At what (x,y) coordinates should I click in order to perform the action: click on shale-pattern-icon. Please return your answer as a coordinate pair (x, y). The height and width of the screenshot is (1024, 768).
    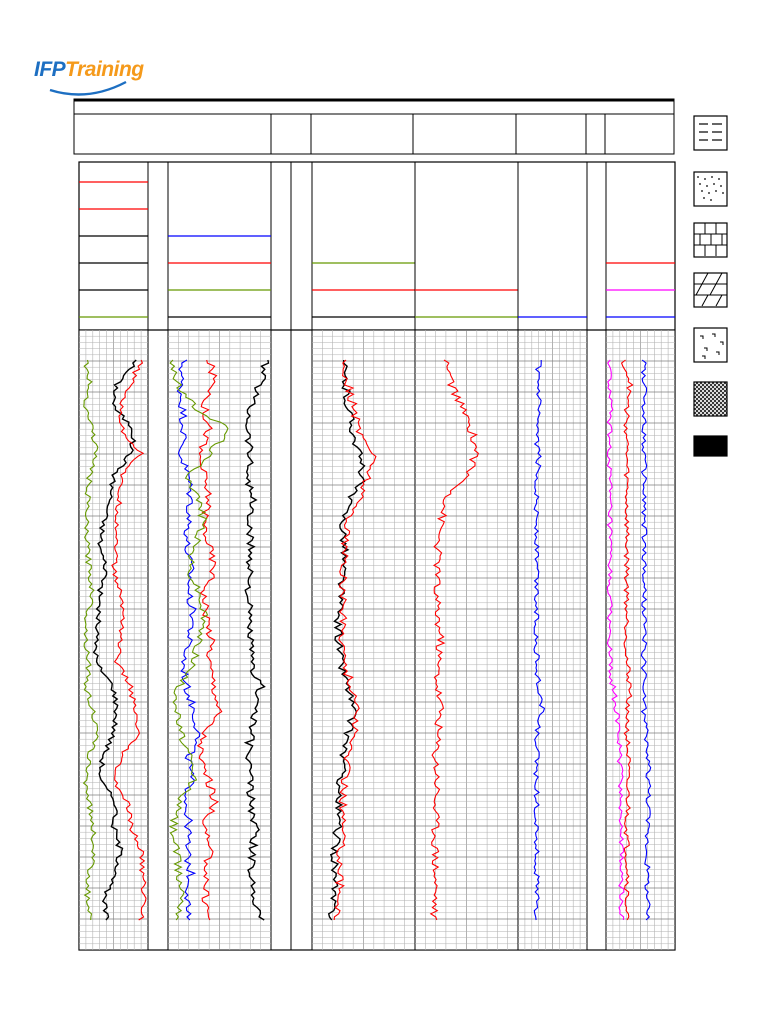
    Looking at the image, I should click on (710, 133).